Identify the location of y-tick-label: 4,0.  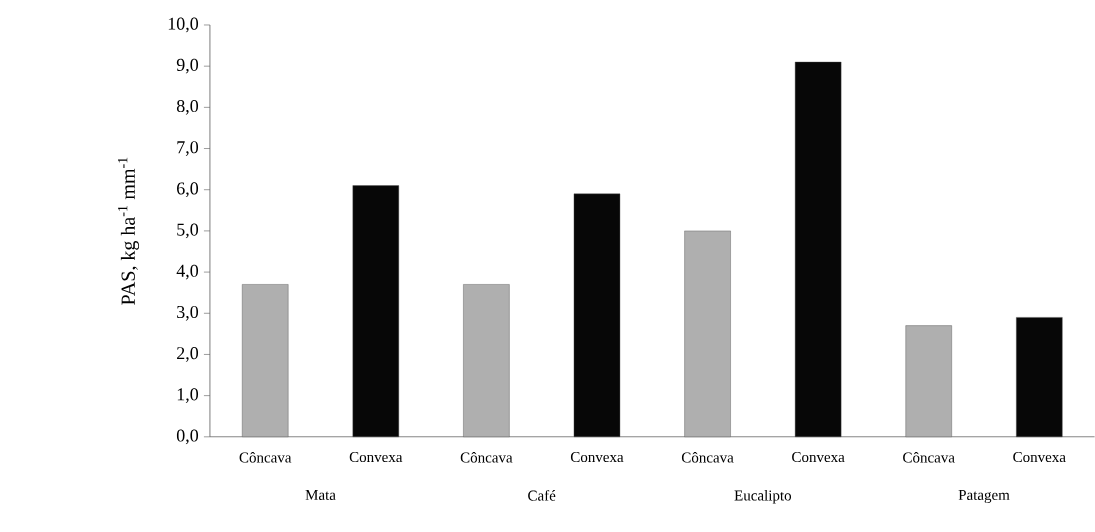
(187, 272).